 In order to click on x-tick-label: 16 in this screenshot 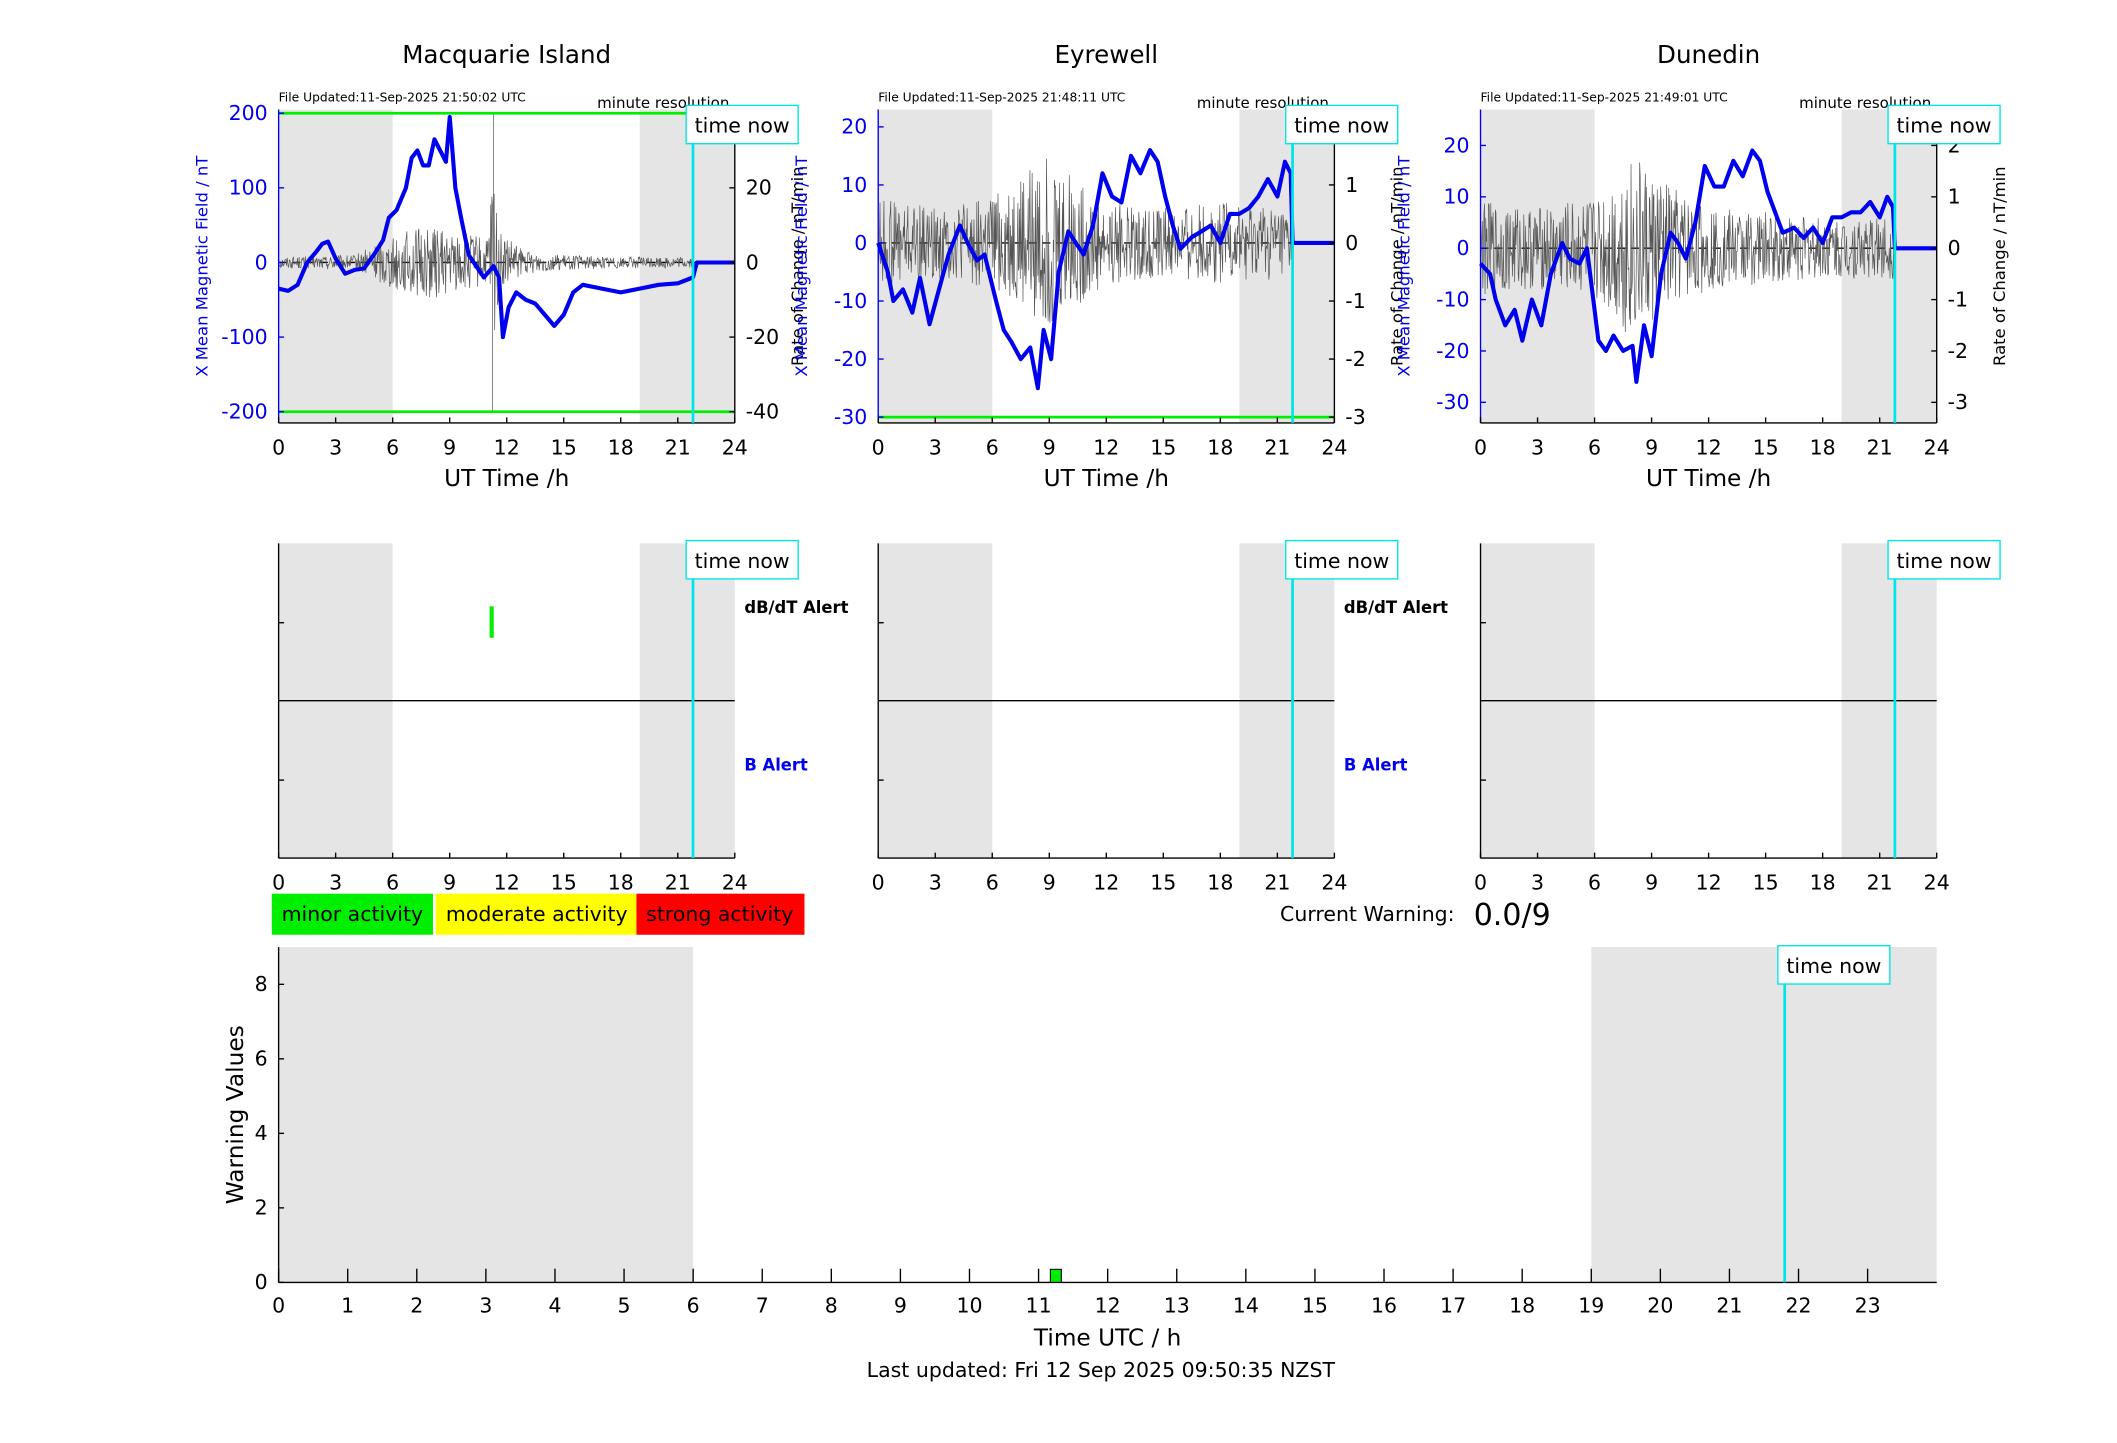, I will do `click(1384, 1305)`.